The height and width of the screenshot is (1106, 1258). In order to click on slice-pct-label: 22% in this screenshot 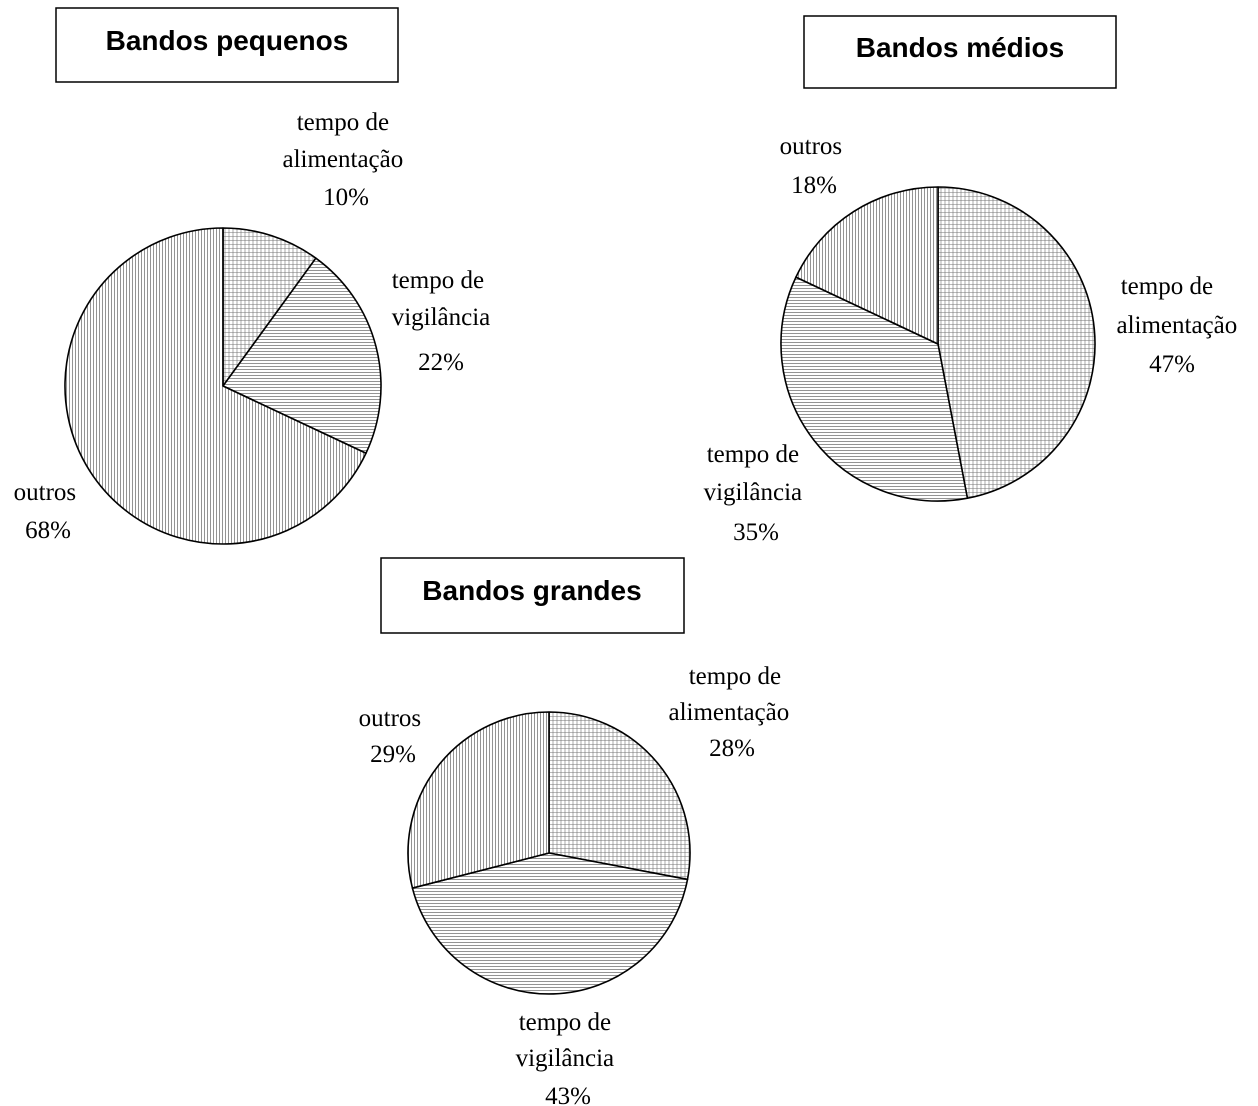, I will do `click(441, 362)`.